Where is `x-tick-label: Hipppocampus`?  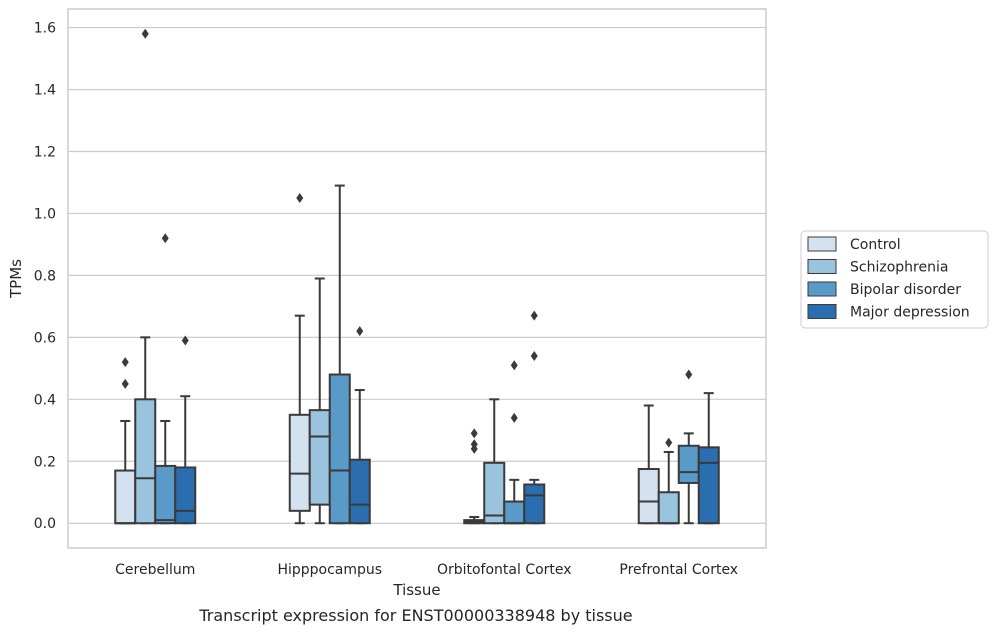 x-tick-label: Hipppocampus is located at coordinates (329, 570).